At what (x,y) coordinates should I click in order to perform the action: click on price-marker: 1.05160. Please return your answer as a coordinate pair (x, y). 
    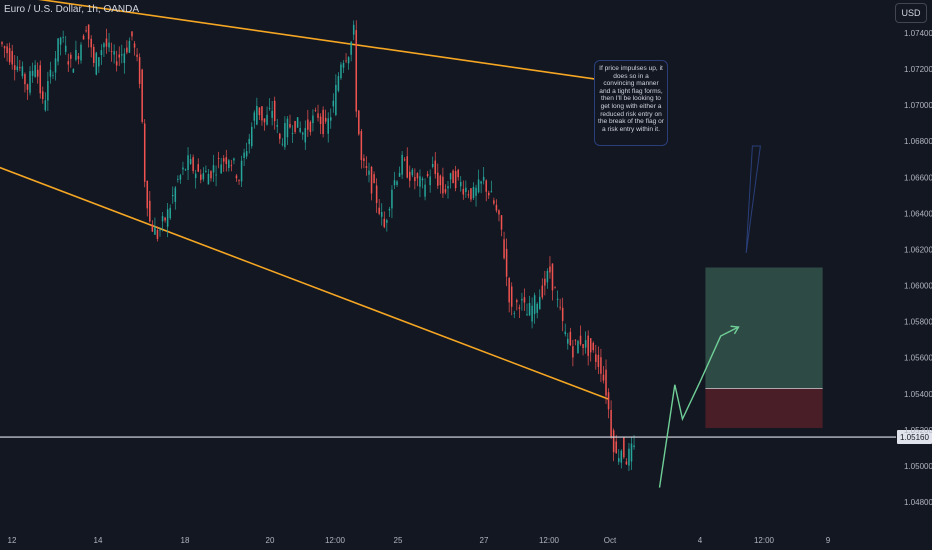
    Looking at the image, I should click on (914, 437).